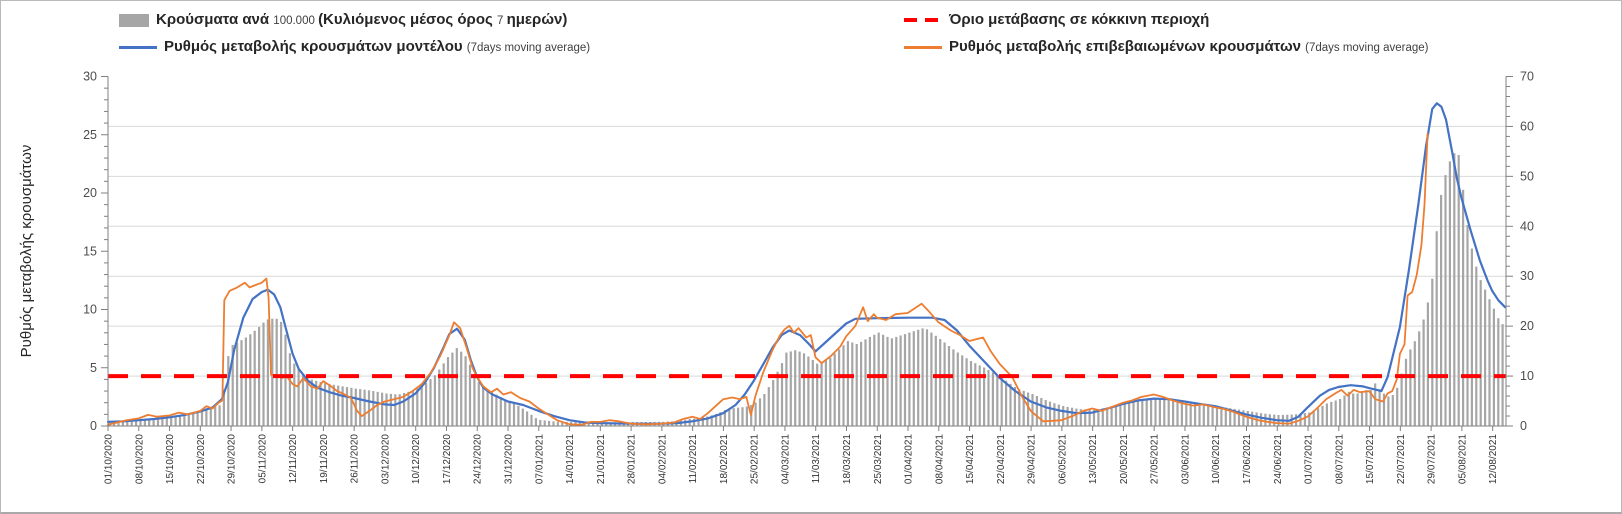 The height and width of the screenshot is (514, 1622). I want to click on left-axis-title: Ρυθμός μεταβολής κρουσμάτων, so click(26, 251).